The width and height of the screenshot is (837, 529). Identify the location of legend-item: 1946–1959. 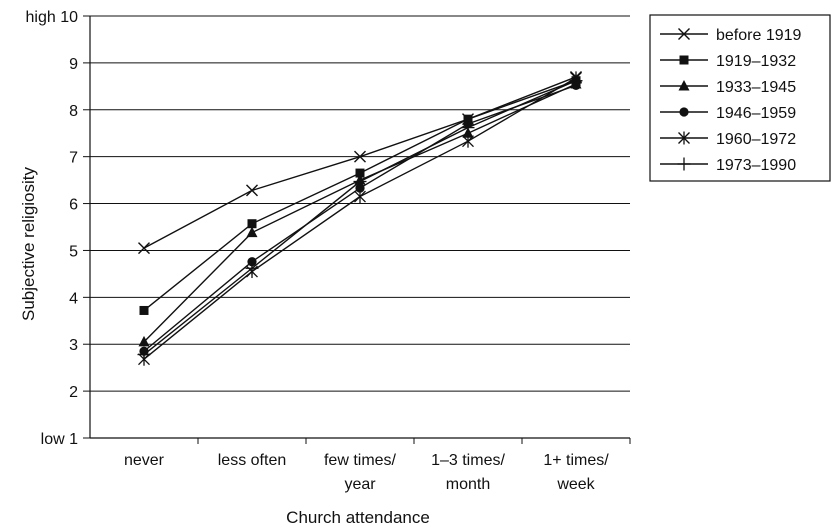
(728, 113).